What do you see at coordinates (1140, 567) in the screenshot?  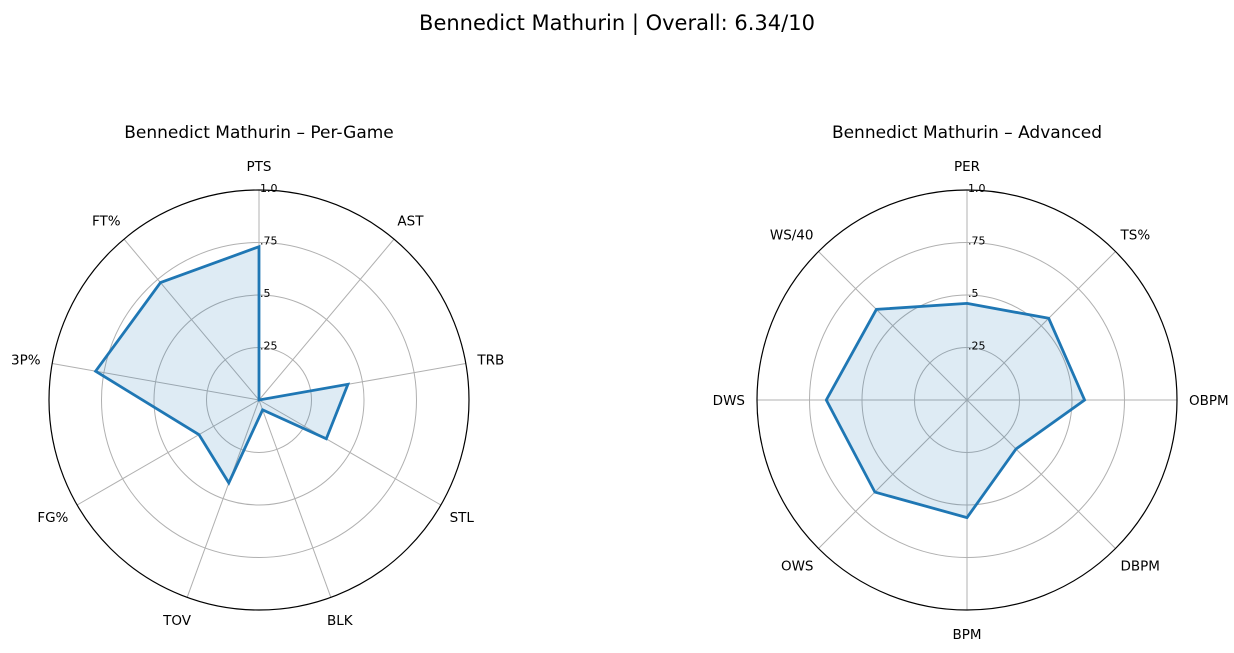 I see `category-label-dbpm: DBPM` at bounding box center [1140, 567].